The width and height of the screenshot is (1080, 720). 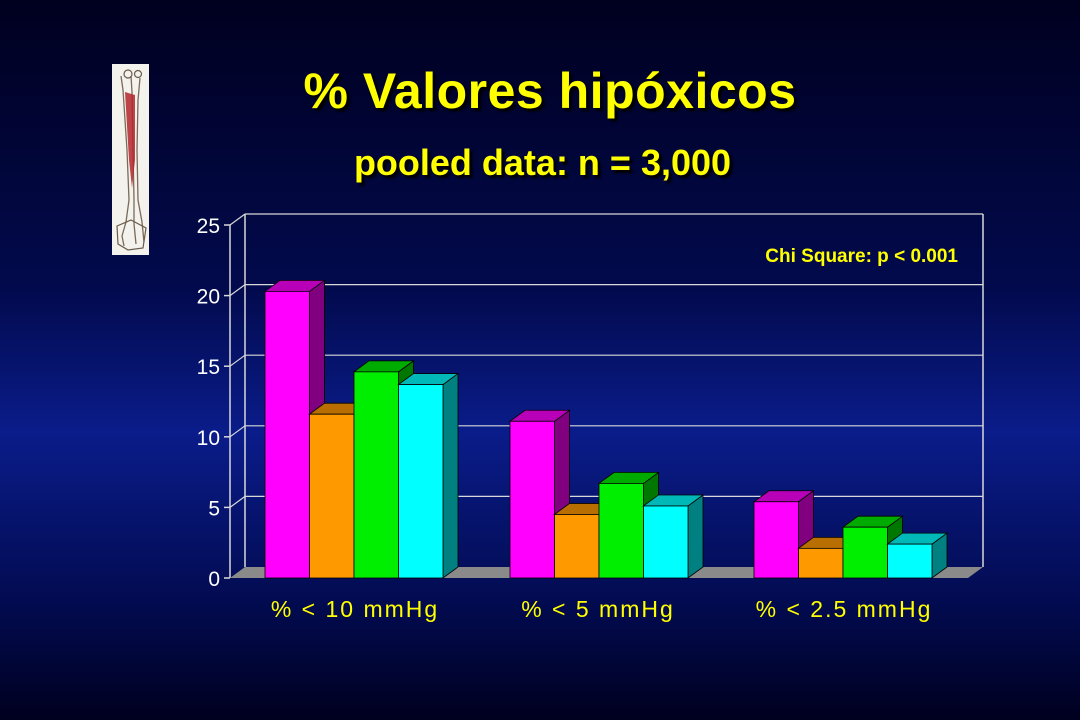 I want to click on x-category-label: % < 5 mmHg, so click(x=598, y=609).